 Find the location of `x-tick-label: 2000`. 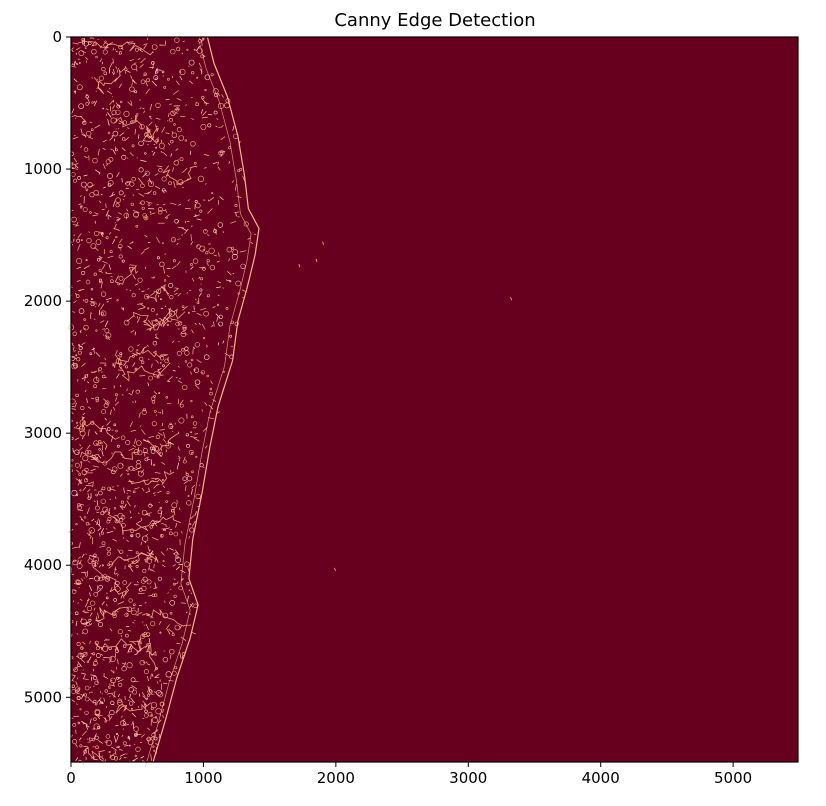

x-tick-label: 2000 is located at coordinates (336, 778).